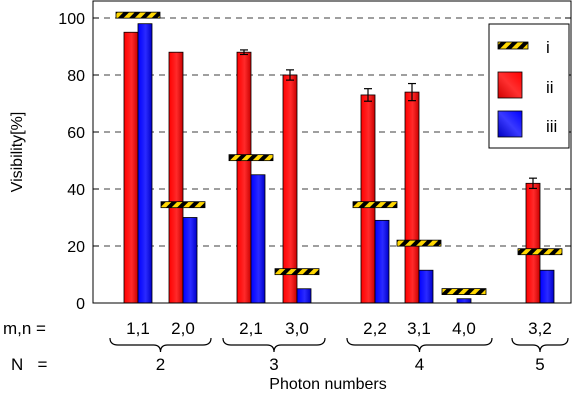 The height and width of the screenshot is (393, 581). Describe the element at coordinates (297, 328) in the screenshot. I see `x-tick-label: 3,0` at that location.